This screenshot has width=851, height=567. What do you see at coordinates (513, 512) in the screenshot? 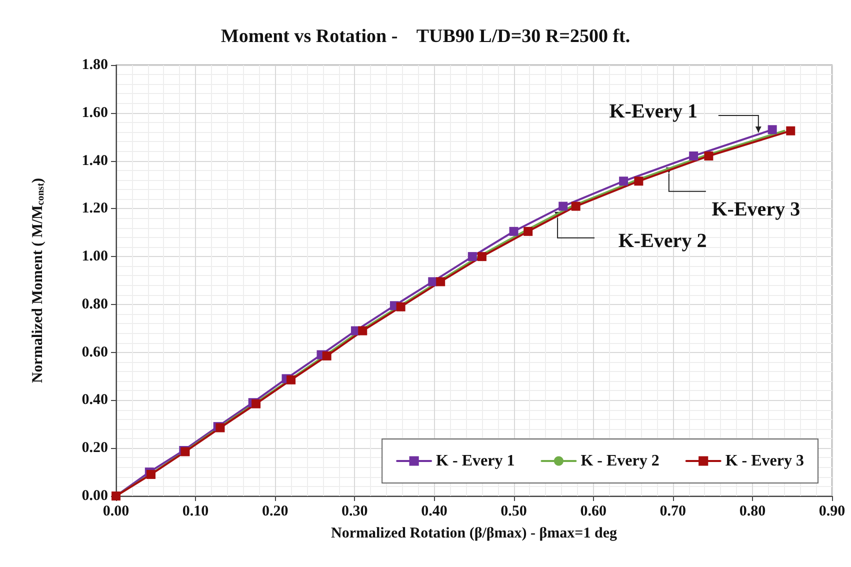
I see `x-tick-label: 0.50` at bounding box center [513, 512].